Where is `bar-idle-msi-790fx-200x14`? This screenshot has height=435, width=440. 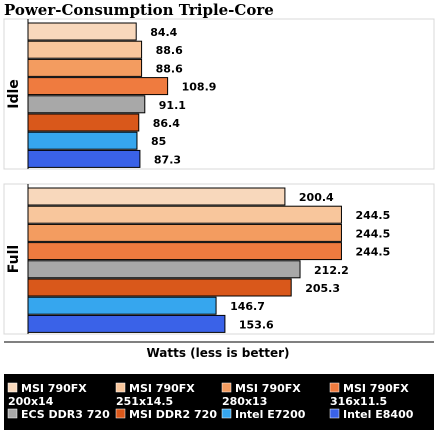 bar-idle-msi-790fx-200x14 is located at coordinates (82, 31).